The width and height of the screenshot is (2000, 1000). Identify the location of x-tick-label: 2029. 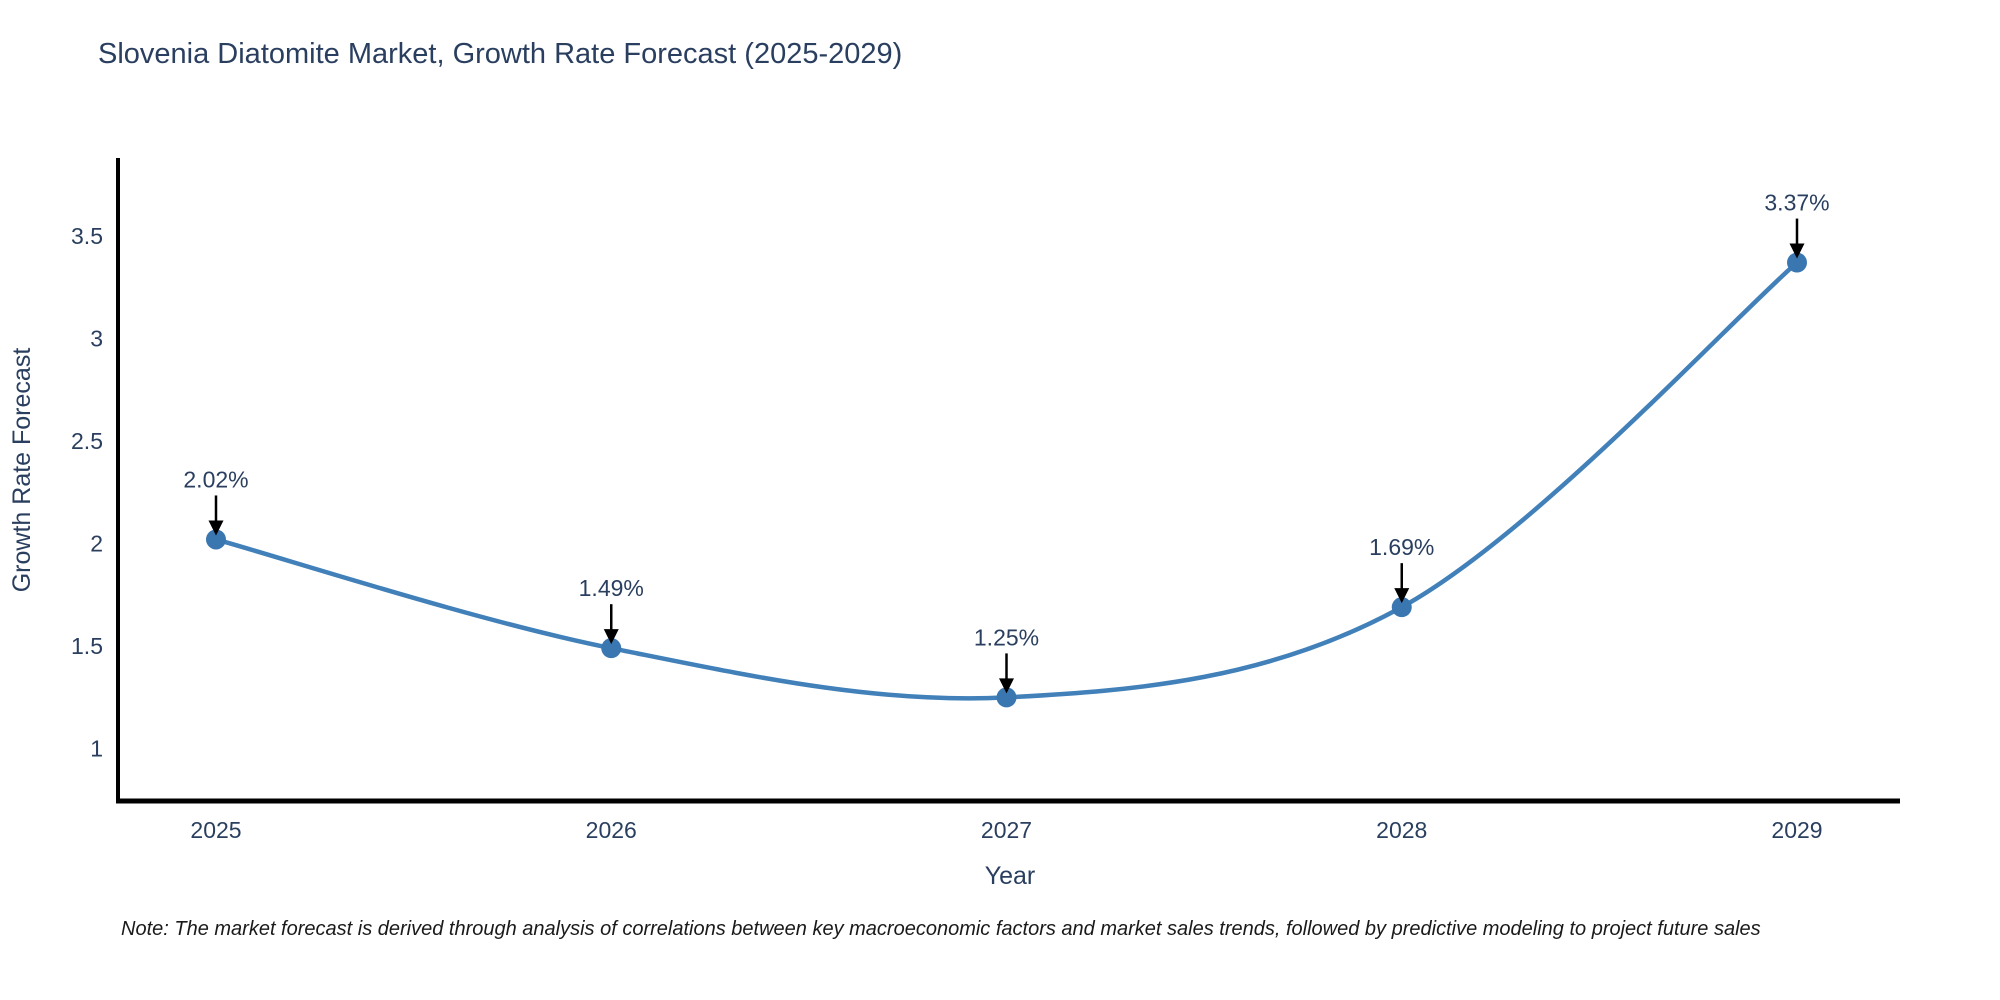
(1796, 830).